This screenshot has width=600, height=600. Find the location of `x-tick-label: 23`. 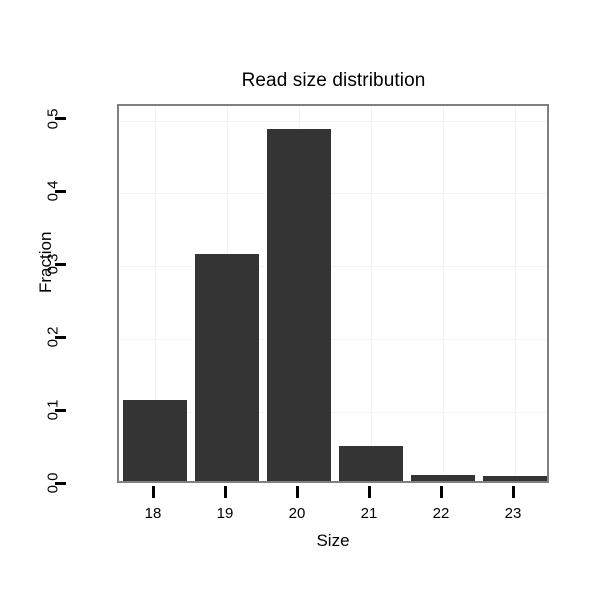

x-tick-label: 23 is located at coordinates (513, 513).